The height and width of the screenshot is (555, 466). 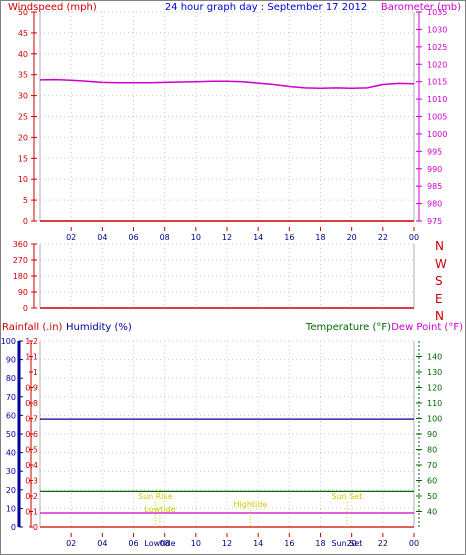 What do you see at coordinates (23, 12) in the screenshot?
I see `windspeed-tick-label: 50` at bounding box center [23, 12].